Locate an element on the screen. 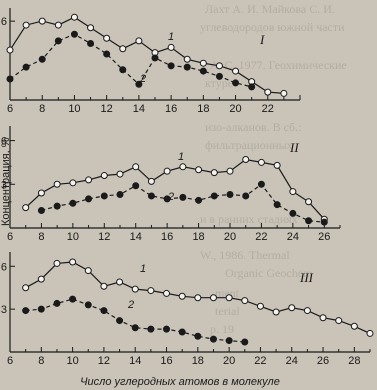  panel-3-x-tick-label-24: 24 is located at coordinates (292, 361).